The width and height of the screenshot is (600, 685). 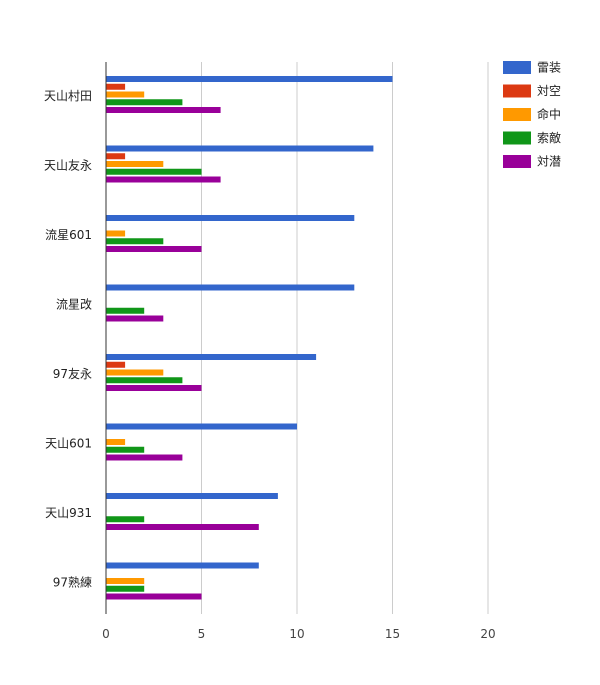 What do you see at coordinates (68, 235) in the screenshot?
I see `category-label: 流星601` at bounding box center [68, 235].